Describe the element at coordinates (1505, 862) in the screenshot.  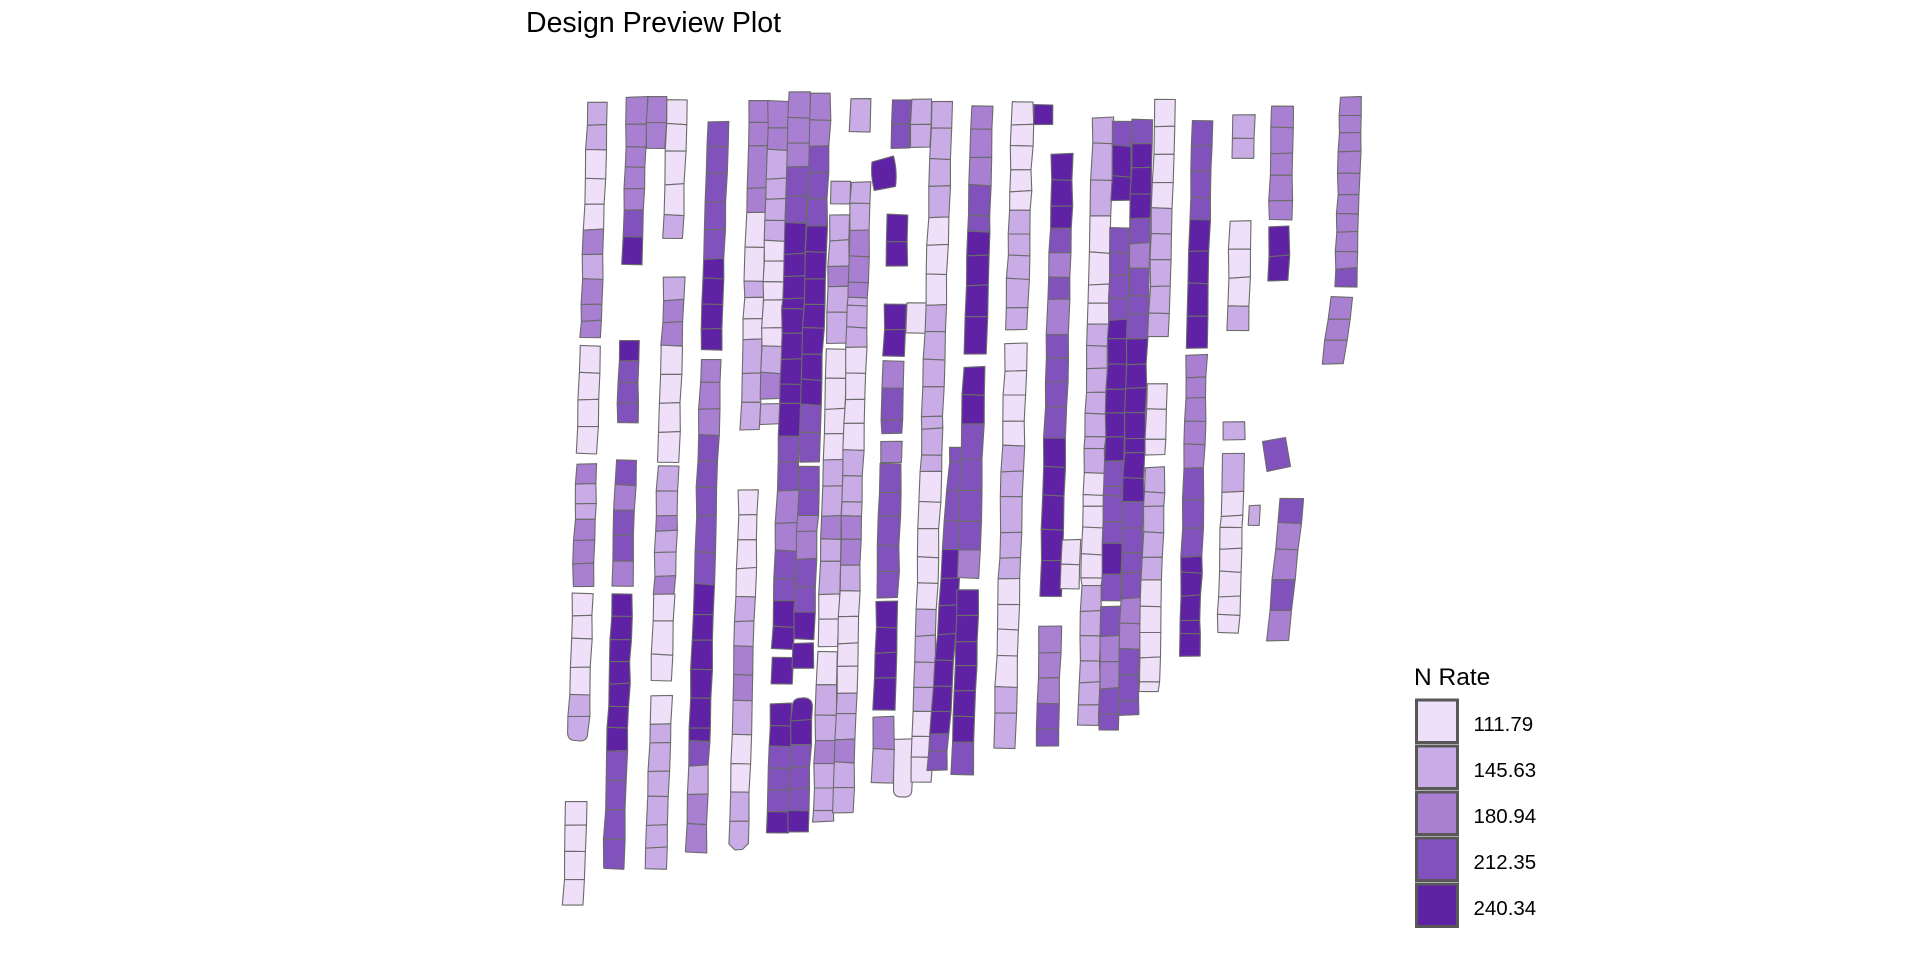
I see `svg-text: 212.35` at that location.